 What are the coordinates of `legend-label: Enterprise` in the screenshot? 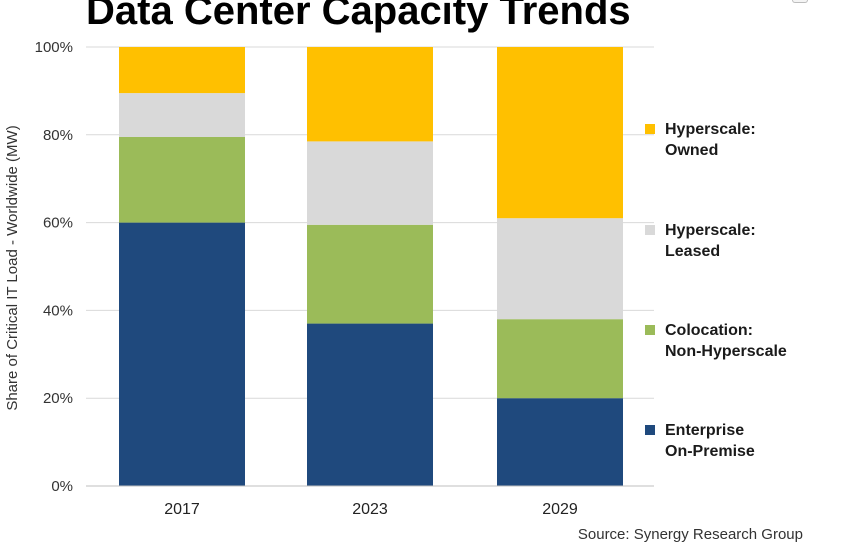 It's located at (704, 430).